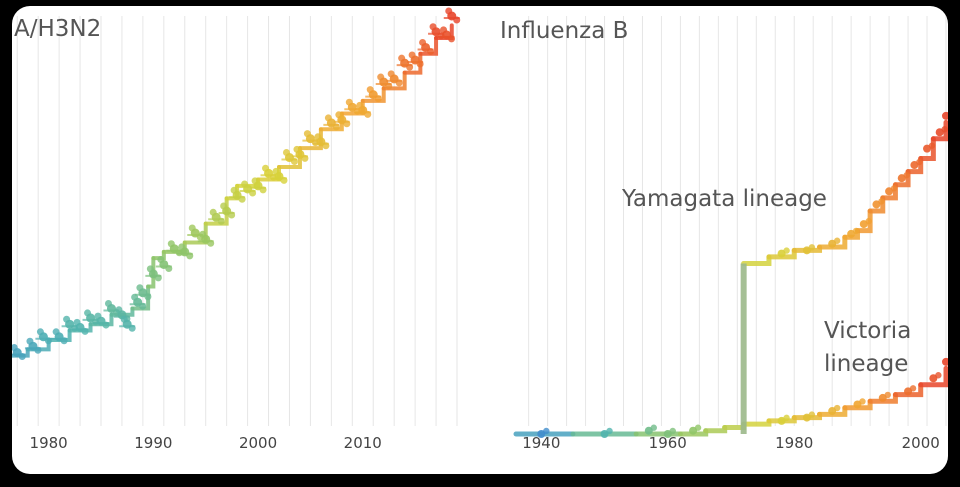 The height and width of the screenshot is (487, 960). Describe the element at coordinates (49, 443) in the screenshot. I see `h3n2-x-tick: 1980` at that location.